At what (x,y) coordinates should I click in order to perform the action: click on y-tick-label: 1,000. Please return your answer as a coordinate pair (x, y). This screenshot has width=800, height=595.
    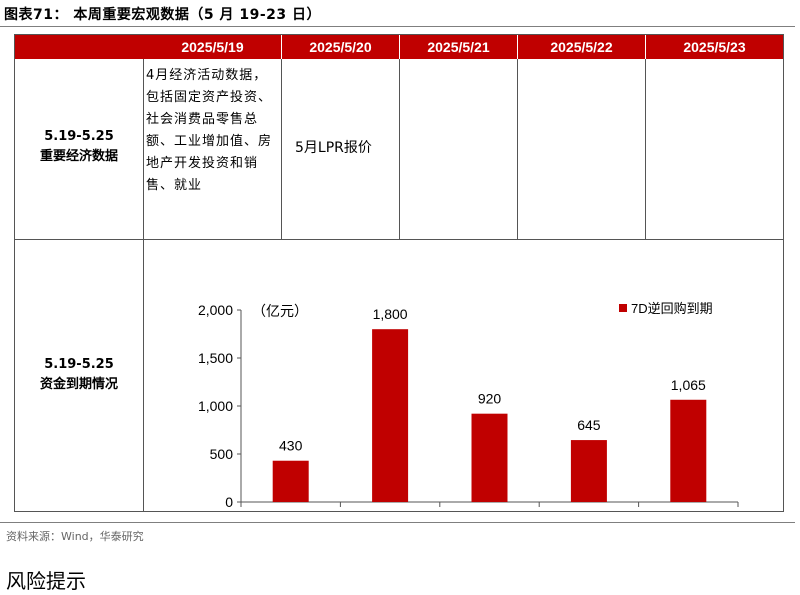
    Looking at the image, I should click on (215, 406).